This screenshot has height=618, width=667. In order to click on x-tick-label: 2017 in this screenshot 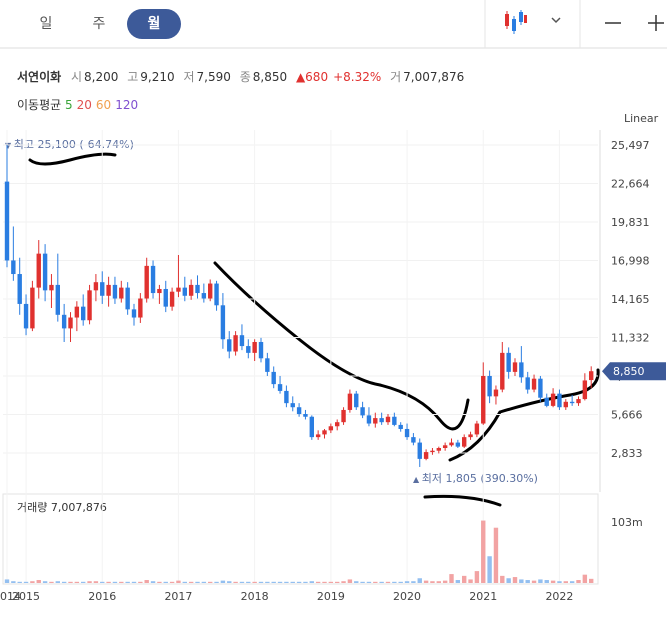, I will do `click(178, 596)`.